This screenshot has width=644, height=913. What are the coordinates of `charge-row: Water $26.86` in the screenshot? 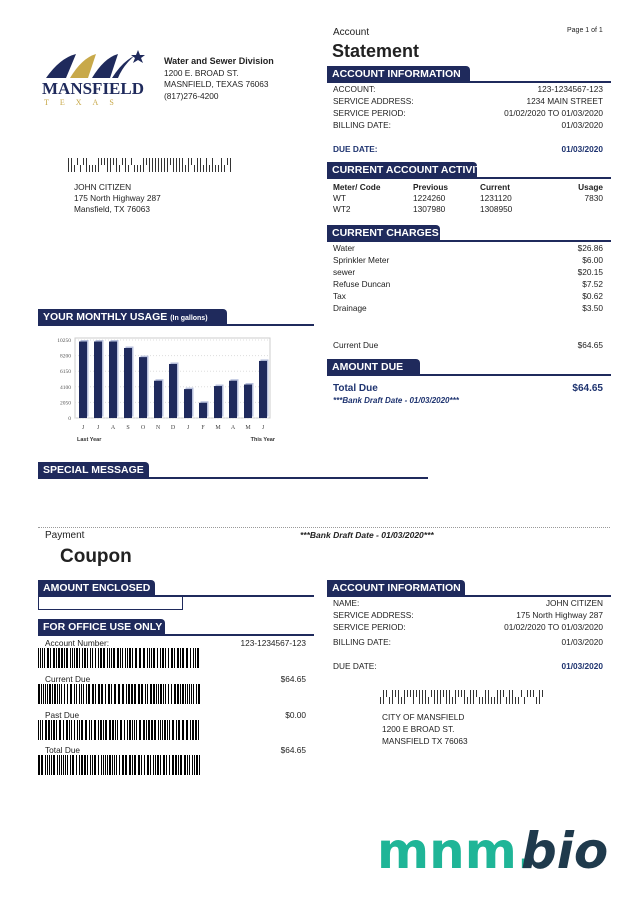 It's located at (468, 249).